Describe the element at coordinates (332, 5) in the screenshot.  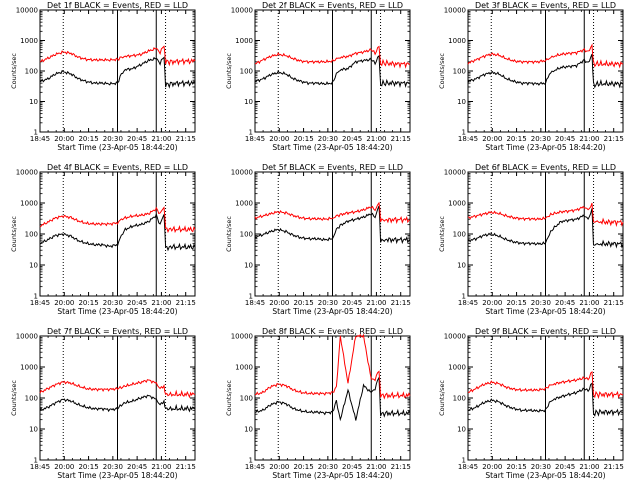
I see `chart-title: Det 2f BLACK = Events, RED = LLD` at that location.